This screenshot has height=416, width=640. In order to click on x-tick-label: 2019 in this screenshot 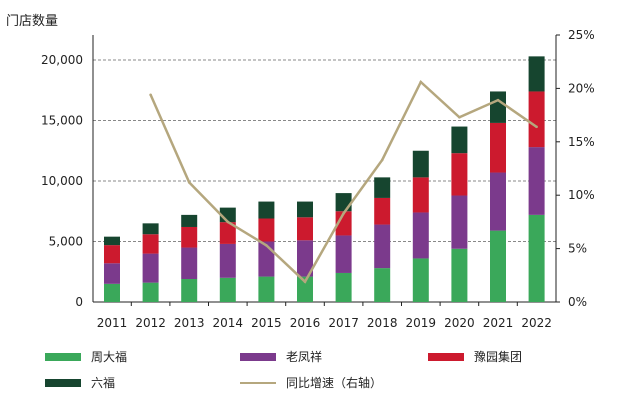, I will do `click(421, 323)`.